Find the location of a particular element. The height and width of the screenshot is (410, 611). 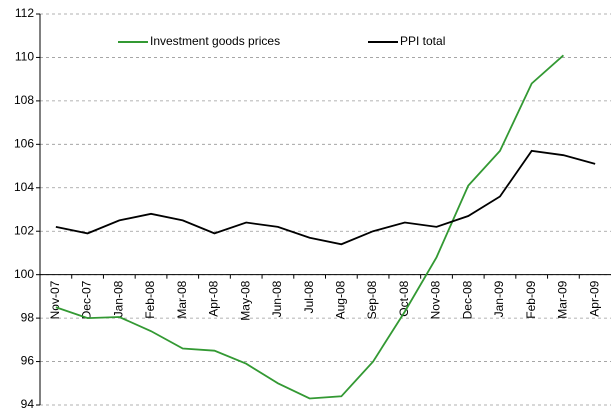

x-tick-label: Mar-08 is located at coordinates (182, 299).